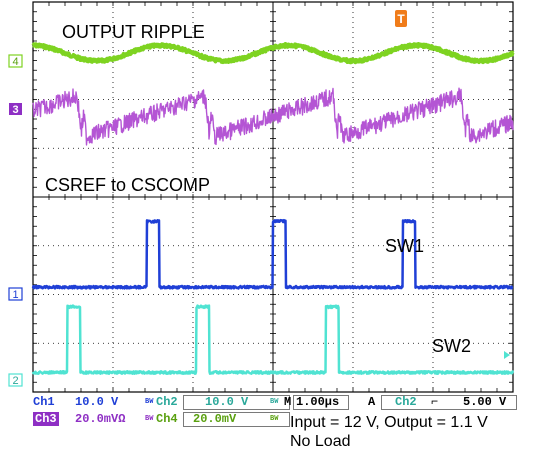 This screenshot has height=458, width=547. Describe the element at coordinates (127, 185) in the screenshot. I see `annotation-csref: CSREF to CSCOMP` at that location.